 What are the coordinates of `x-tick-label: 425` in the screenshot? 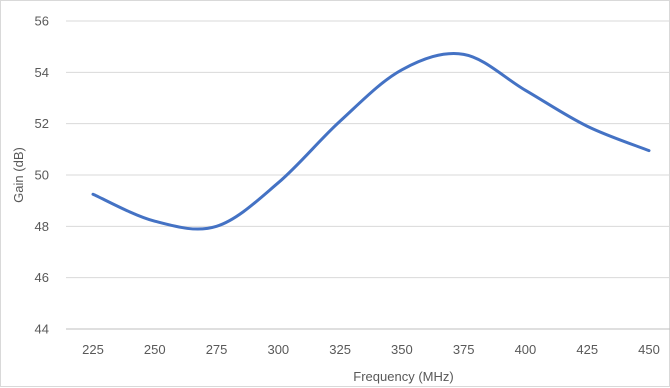 It's located at (587, 349).